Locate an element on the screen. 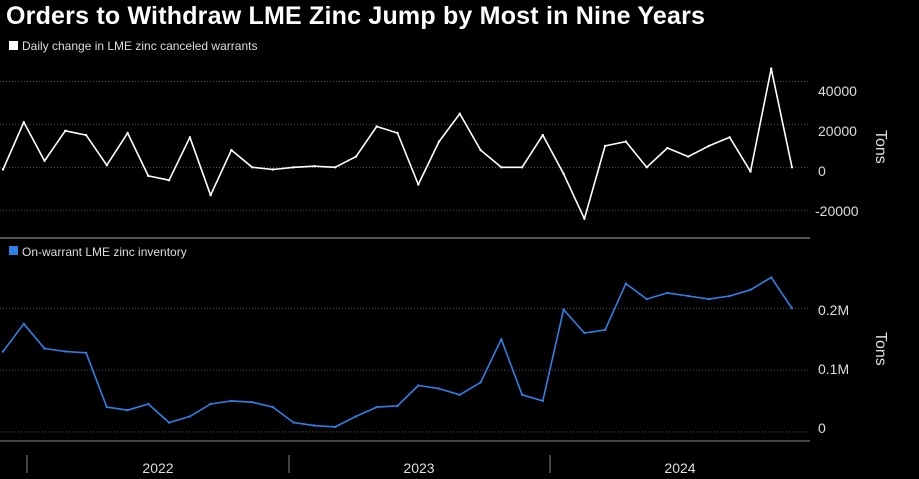 The width and height of the screenshot is (919, 479). y-tick-label: 0.1M is located at coordinates (833, 369).